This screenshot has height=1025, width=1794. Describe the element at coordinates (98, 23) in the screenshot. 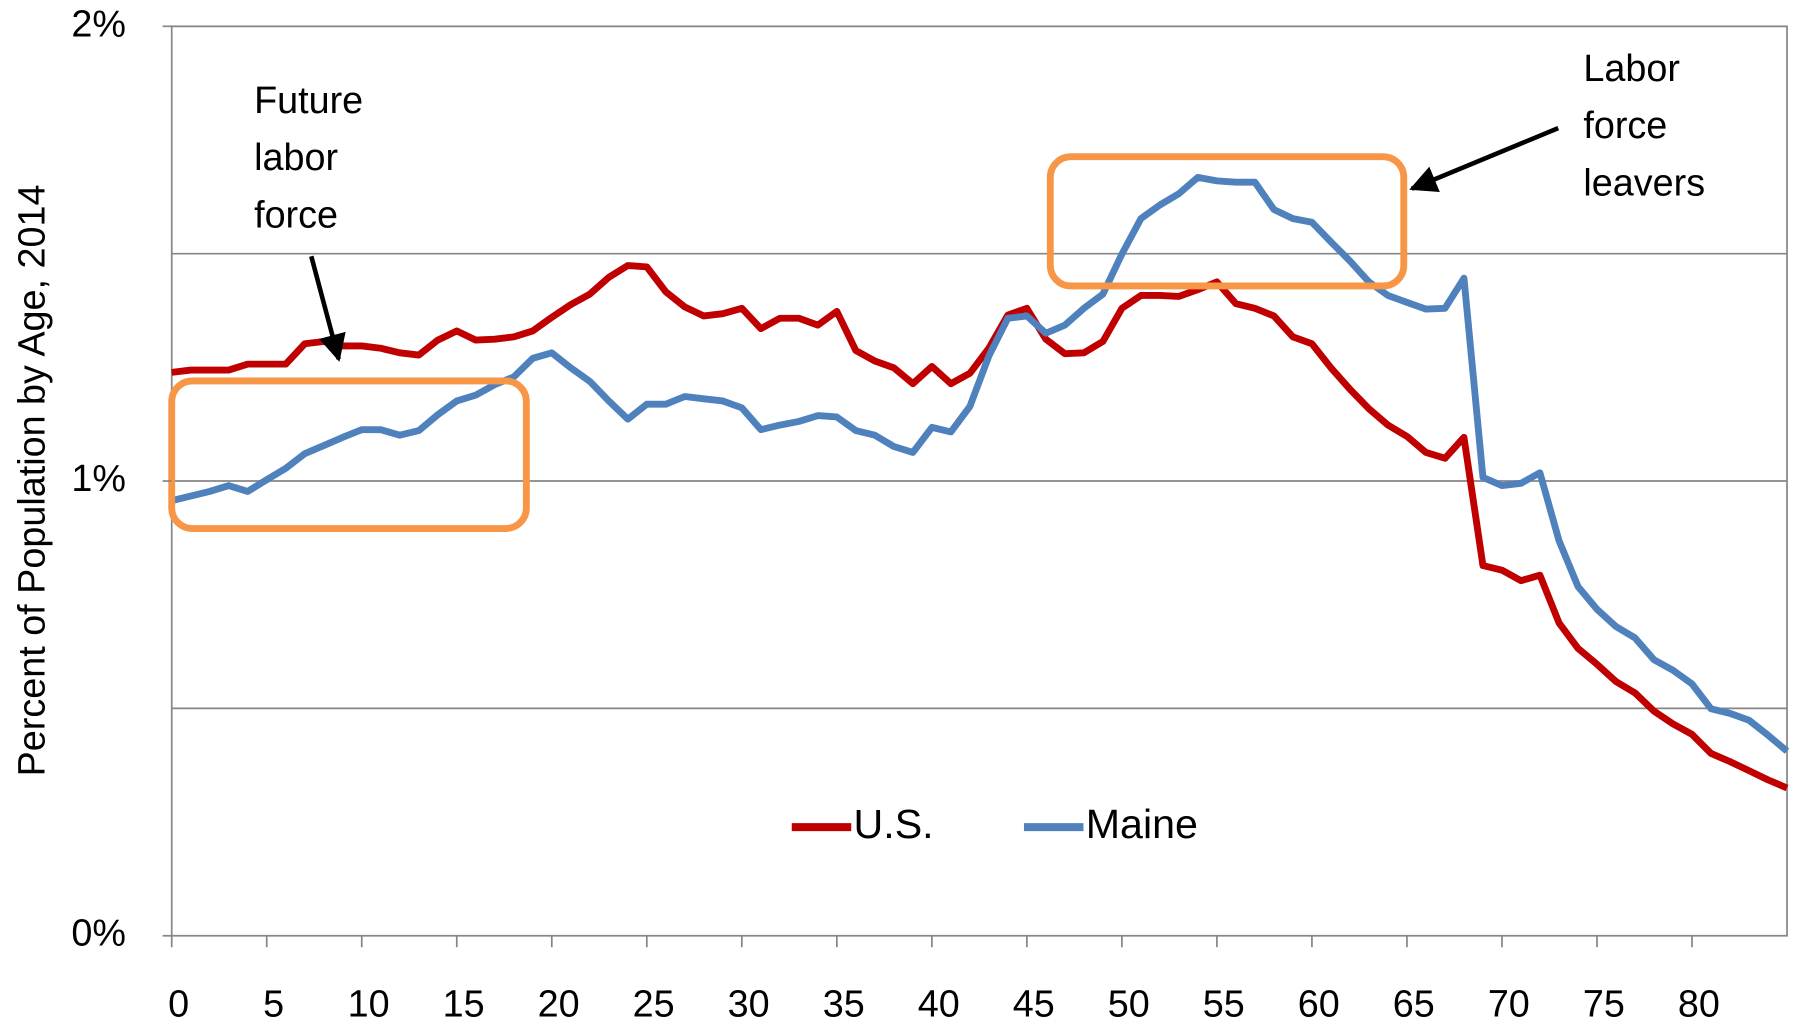

I see `y-tick-label: 2%` at that location.